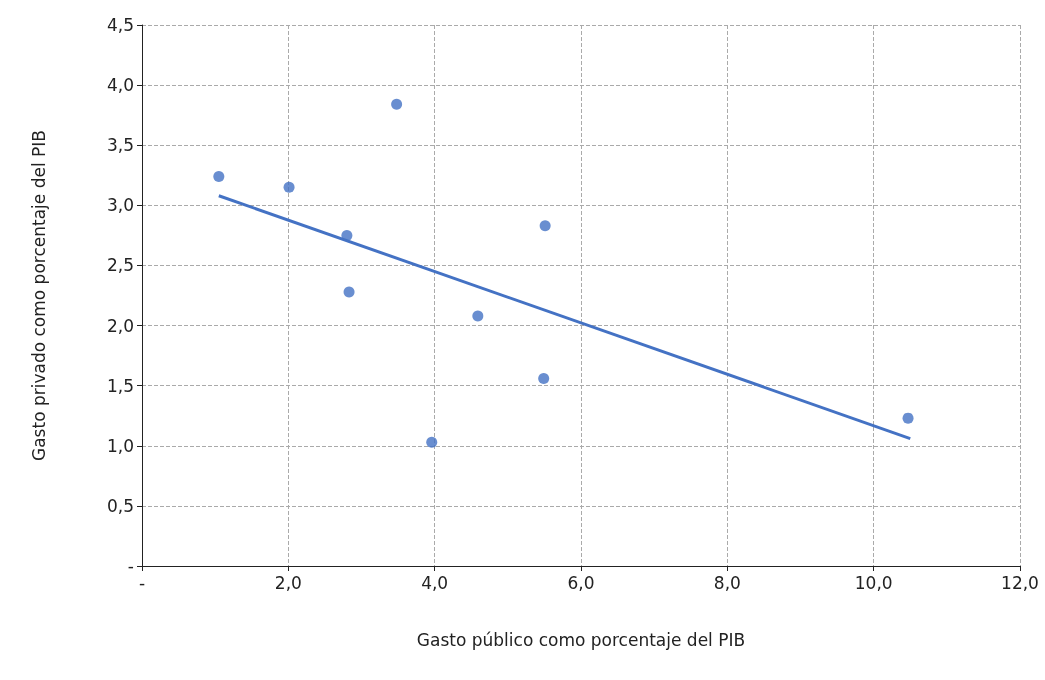  I want to click on x-axis-title: Gasto público como porcentaje del PIB, so click(581, 639).